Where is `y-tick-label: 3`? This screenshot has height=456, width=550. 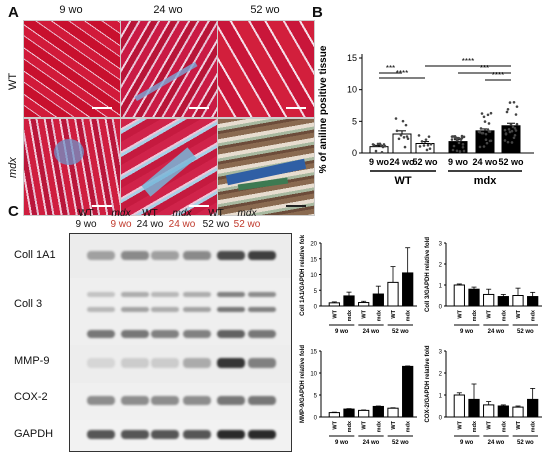 y-tick-label: 3 is located at coordinates (441, 353).